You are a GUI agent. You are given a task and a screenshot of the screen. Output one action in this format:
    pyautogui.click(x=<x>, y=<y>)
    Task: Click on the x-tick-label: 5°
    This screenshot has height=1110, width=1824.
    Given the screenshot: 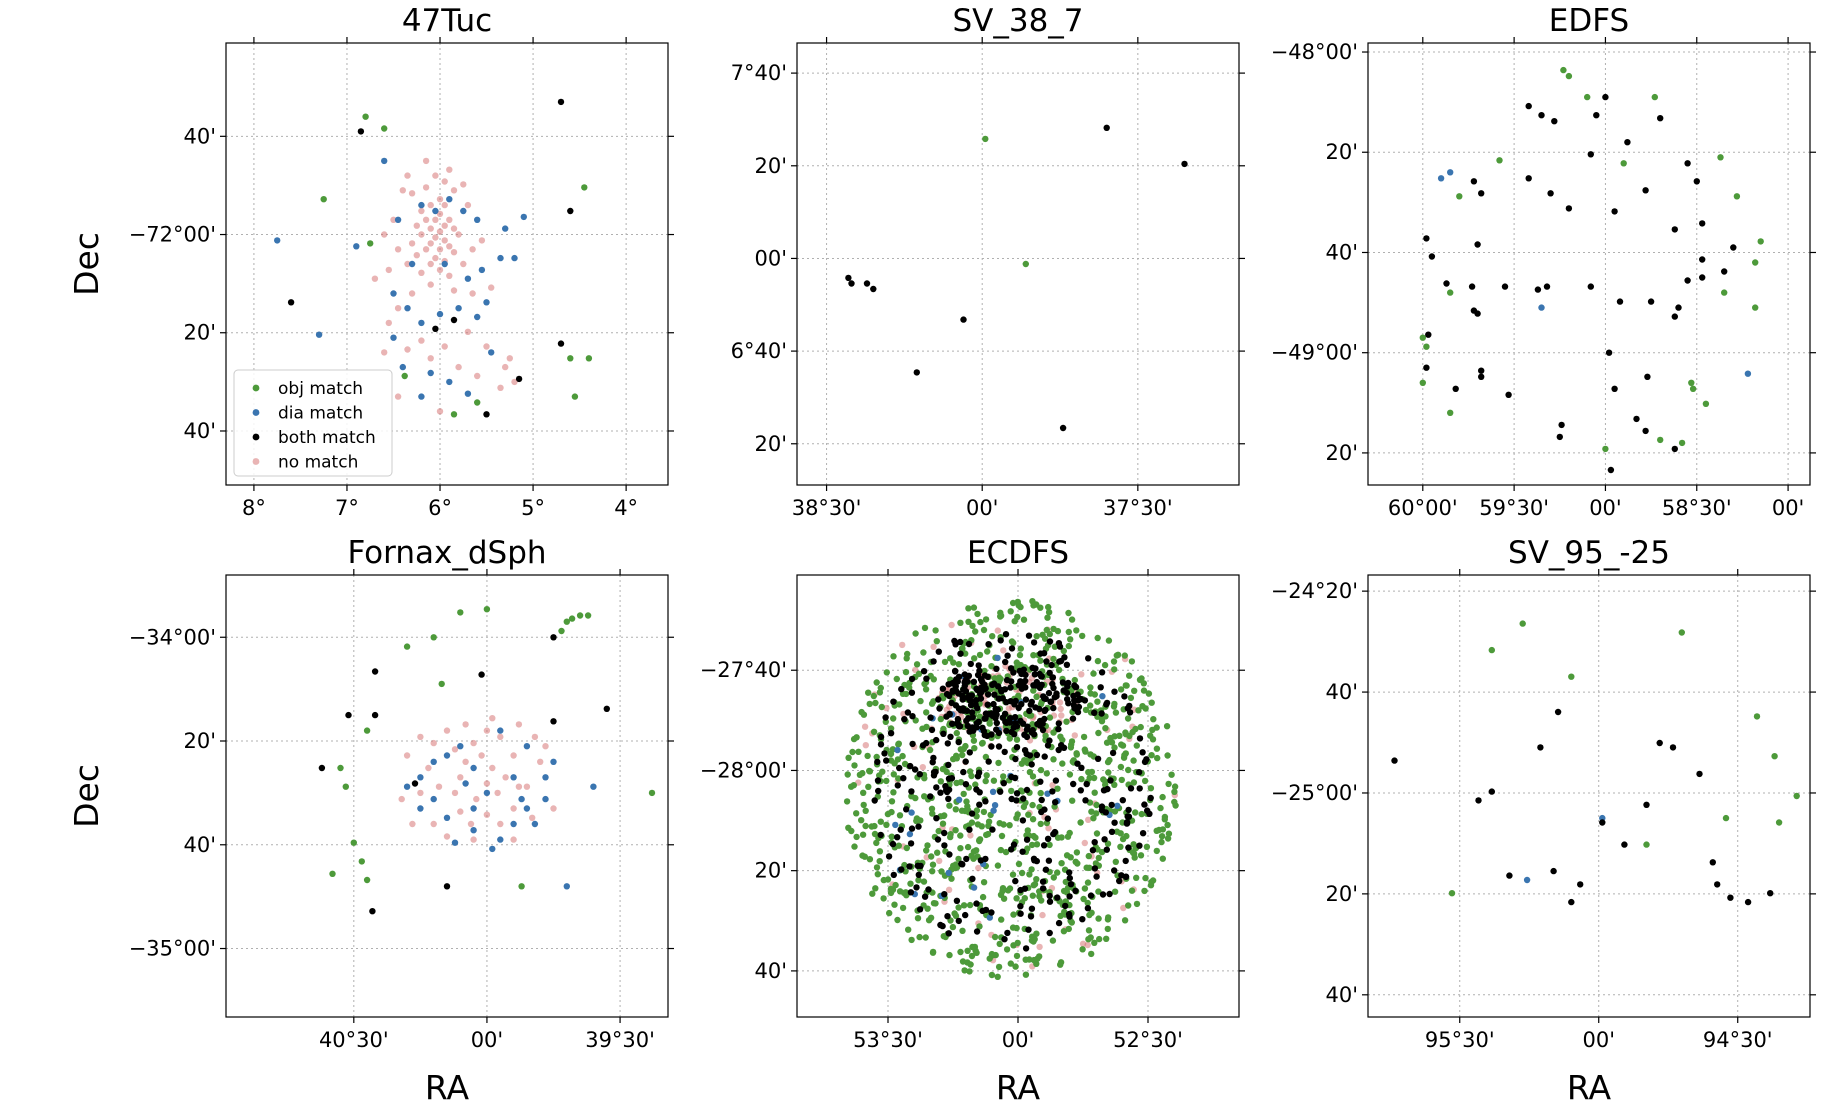 What is the action you would take?
    pyautogui.click(x=533, y=508)
    